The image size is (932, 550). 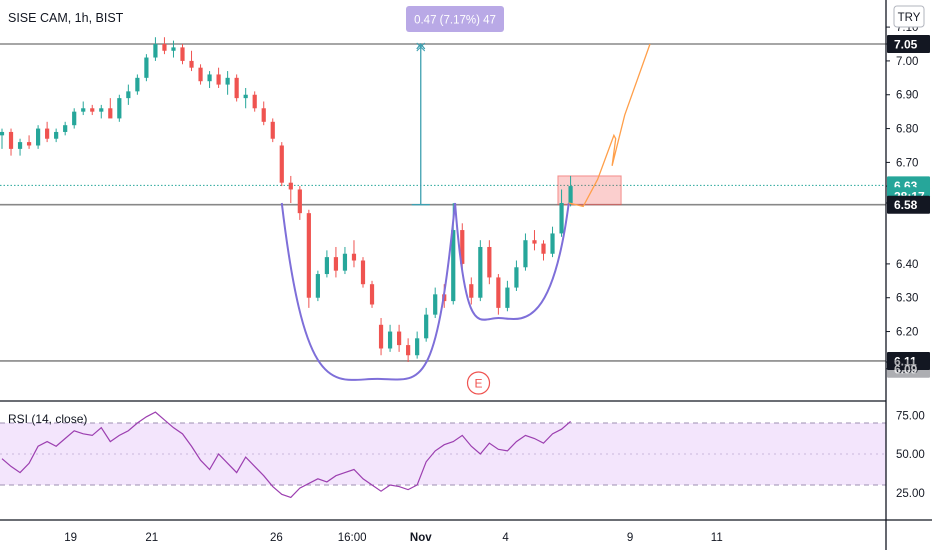 I want to click on time-axis-label: 11, so click(x=717, y=538).